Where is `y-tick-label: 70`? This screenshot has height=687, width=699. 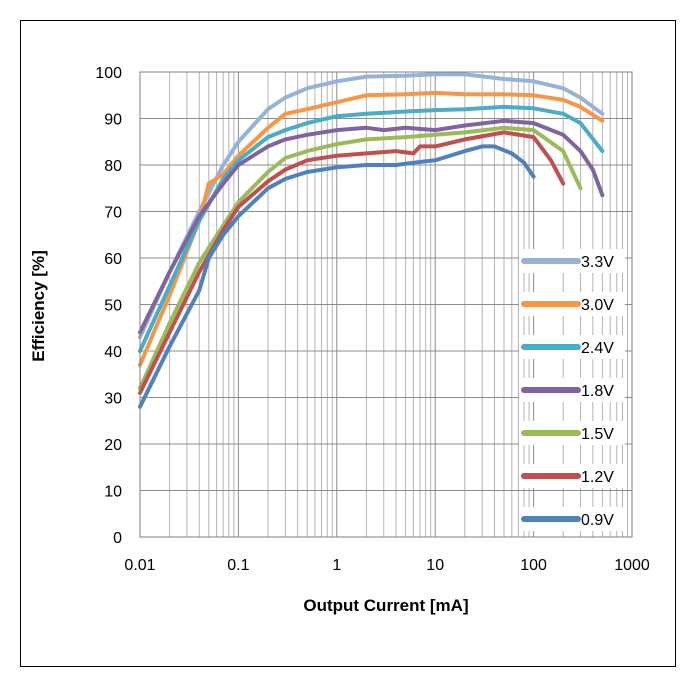 y-tick-label: 70 is located at coordinates (113, 213).